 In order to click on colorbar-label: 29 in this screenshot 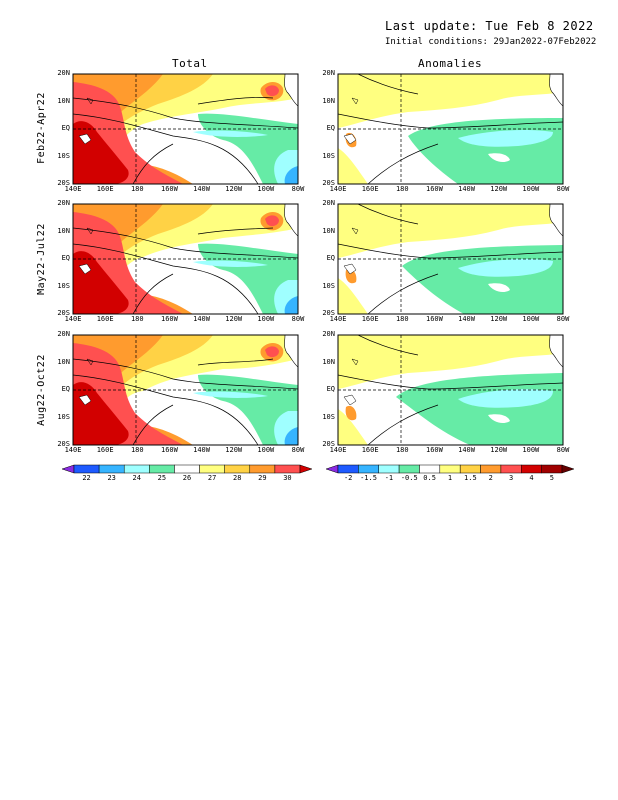, I will do `click(262, 478)`.